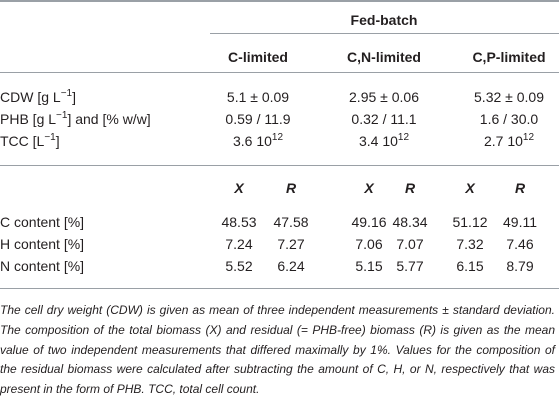 This screenshot has height=412, width=559. I want to click on cell-value: 0.32 / 11.1, so click(384, 119).